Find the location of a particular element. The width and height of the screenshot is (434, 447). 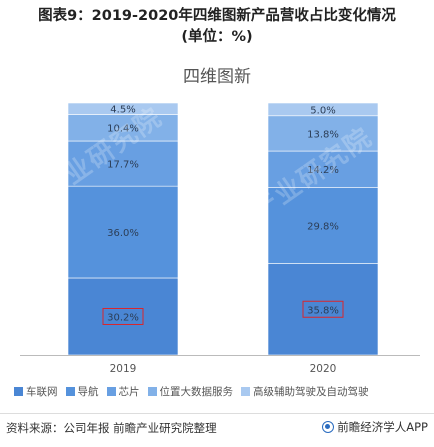

data-label-2020-1: 29.8% is located at coordinates (323, 226).